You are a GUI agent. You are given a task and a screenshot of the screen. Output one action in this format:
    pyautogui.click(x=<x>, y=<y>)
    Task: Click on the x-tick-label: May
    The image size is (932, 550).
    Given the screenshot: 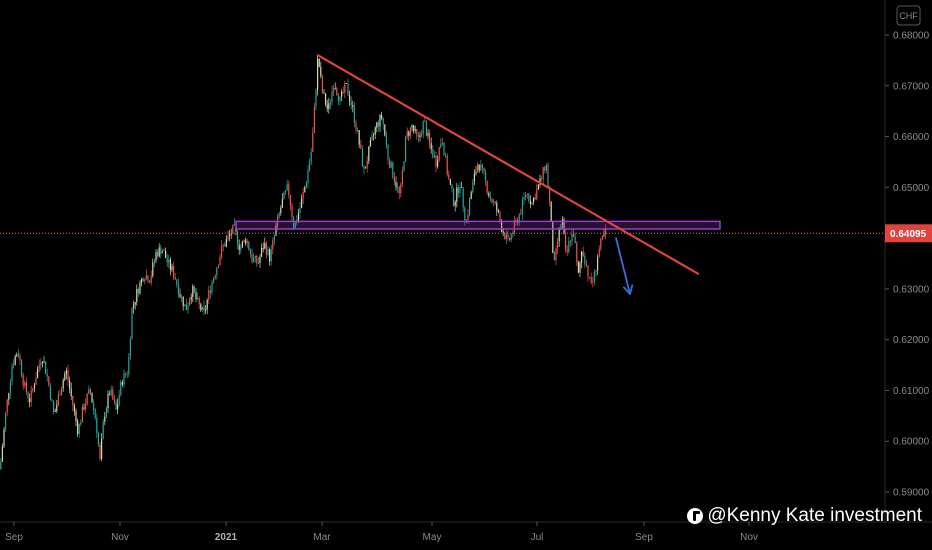 What is the action you would take?
    pyautogui.click(x=432, y=537)
    